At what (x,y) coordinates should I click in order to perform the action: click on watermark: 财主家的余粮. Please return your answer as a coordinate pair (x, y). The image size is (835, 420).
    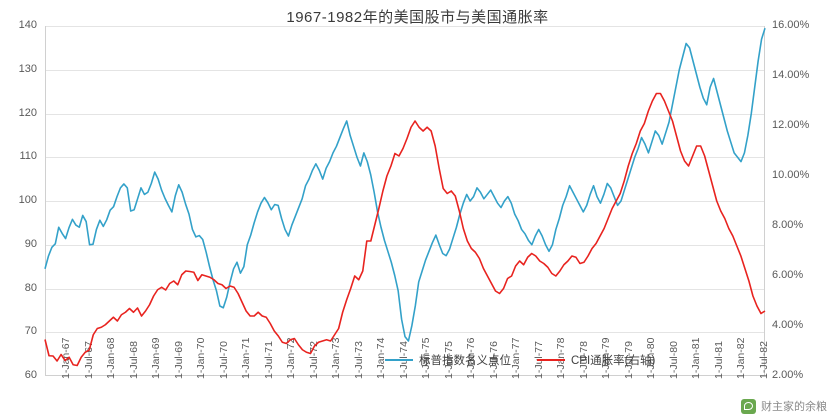
    Looking at the image, I should click on (784, 406).